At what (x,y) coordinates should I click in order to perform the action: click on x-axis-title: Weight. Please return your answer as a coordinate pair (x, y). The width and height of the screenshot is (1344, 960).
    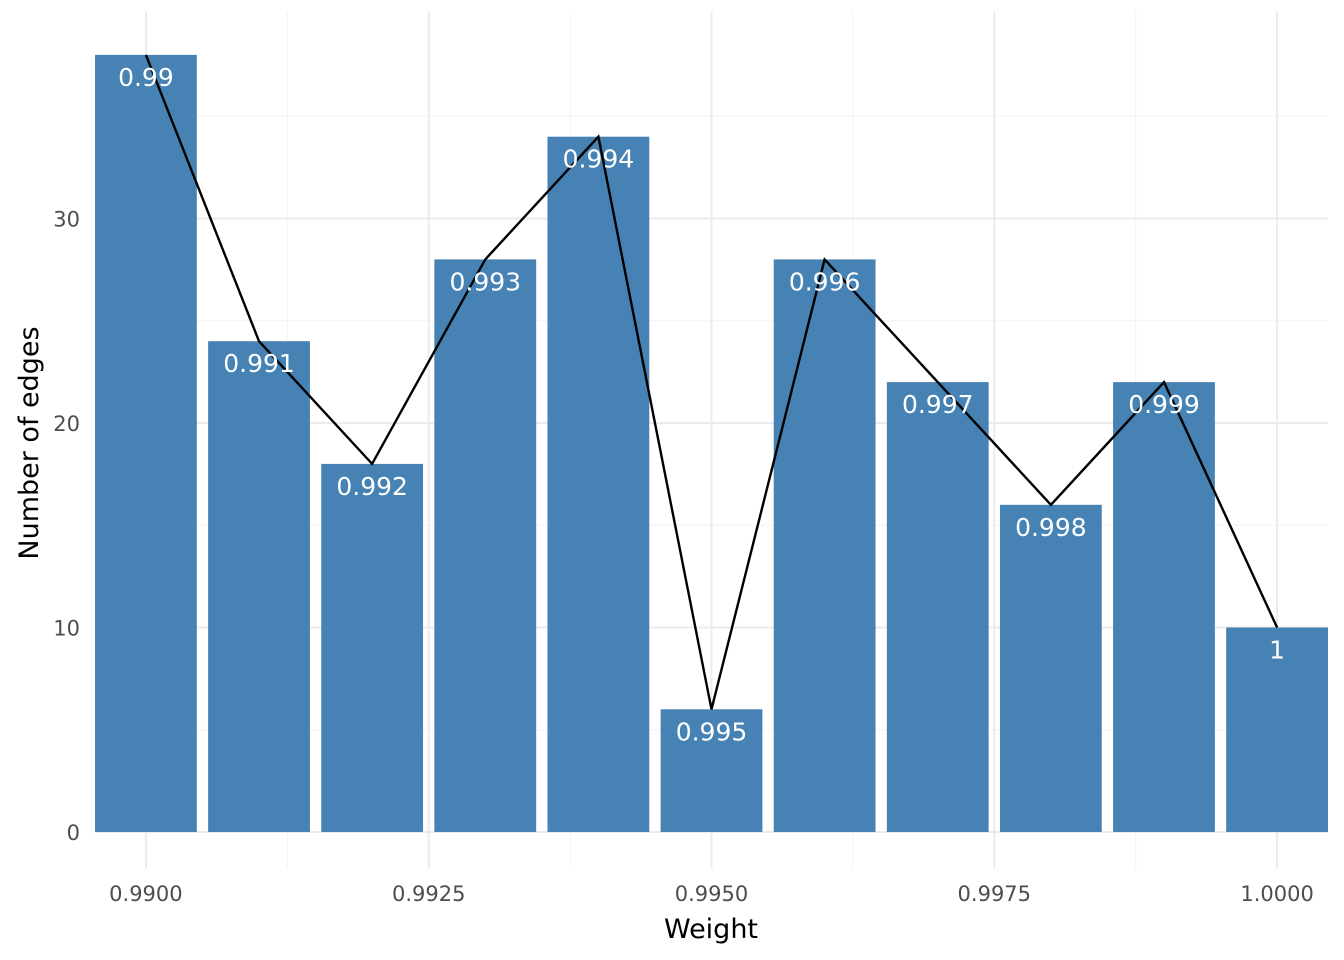
    Looking at the image, I should click on (711, 929).